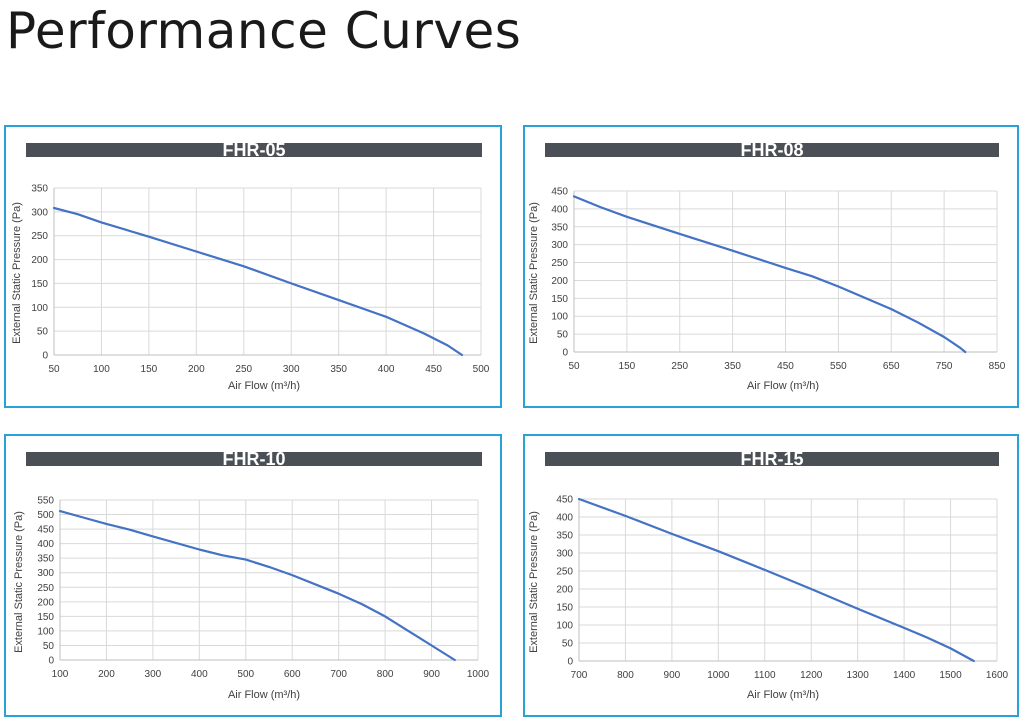 This screenshot has width=1024, height=719. I want to click on chart-3-ytick-label: 0, so click(570, 662).